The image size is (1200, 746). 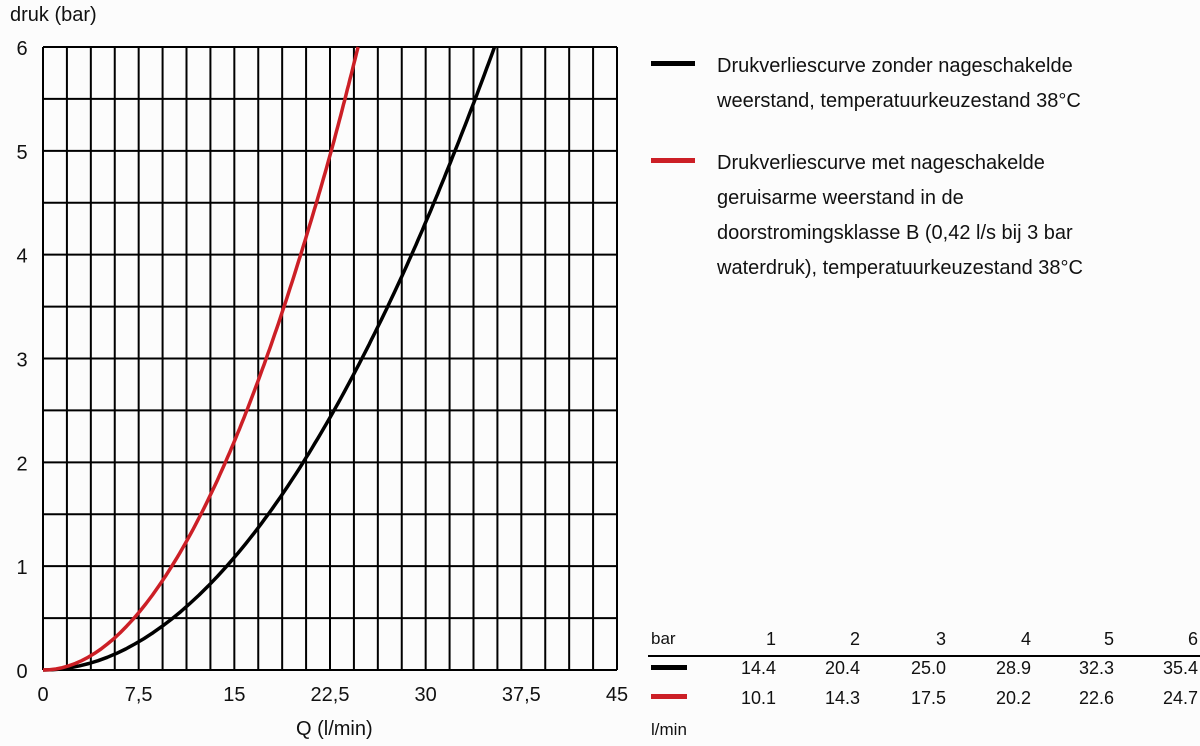 What do you see at coordinates (1025, 639) in the screenshot?
I see `table-cell-bars: 4` at bounding box center [1025, 639].